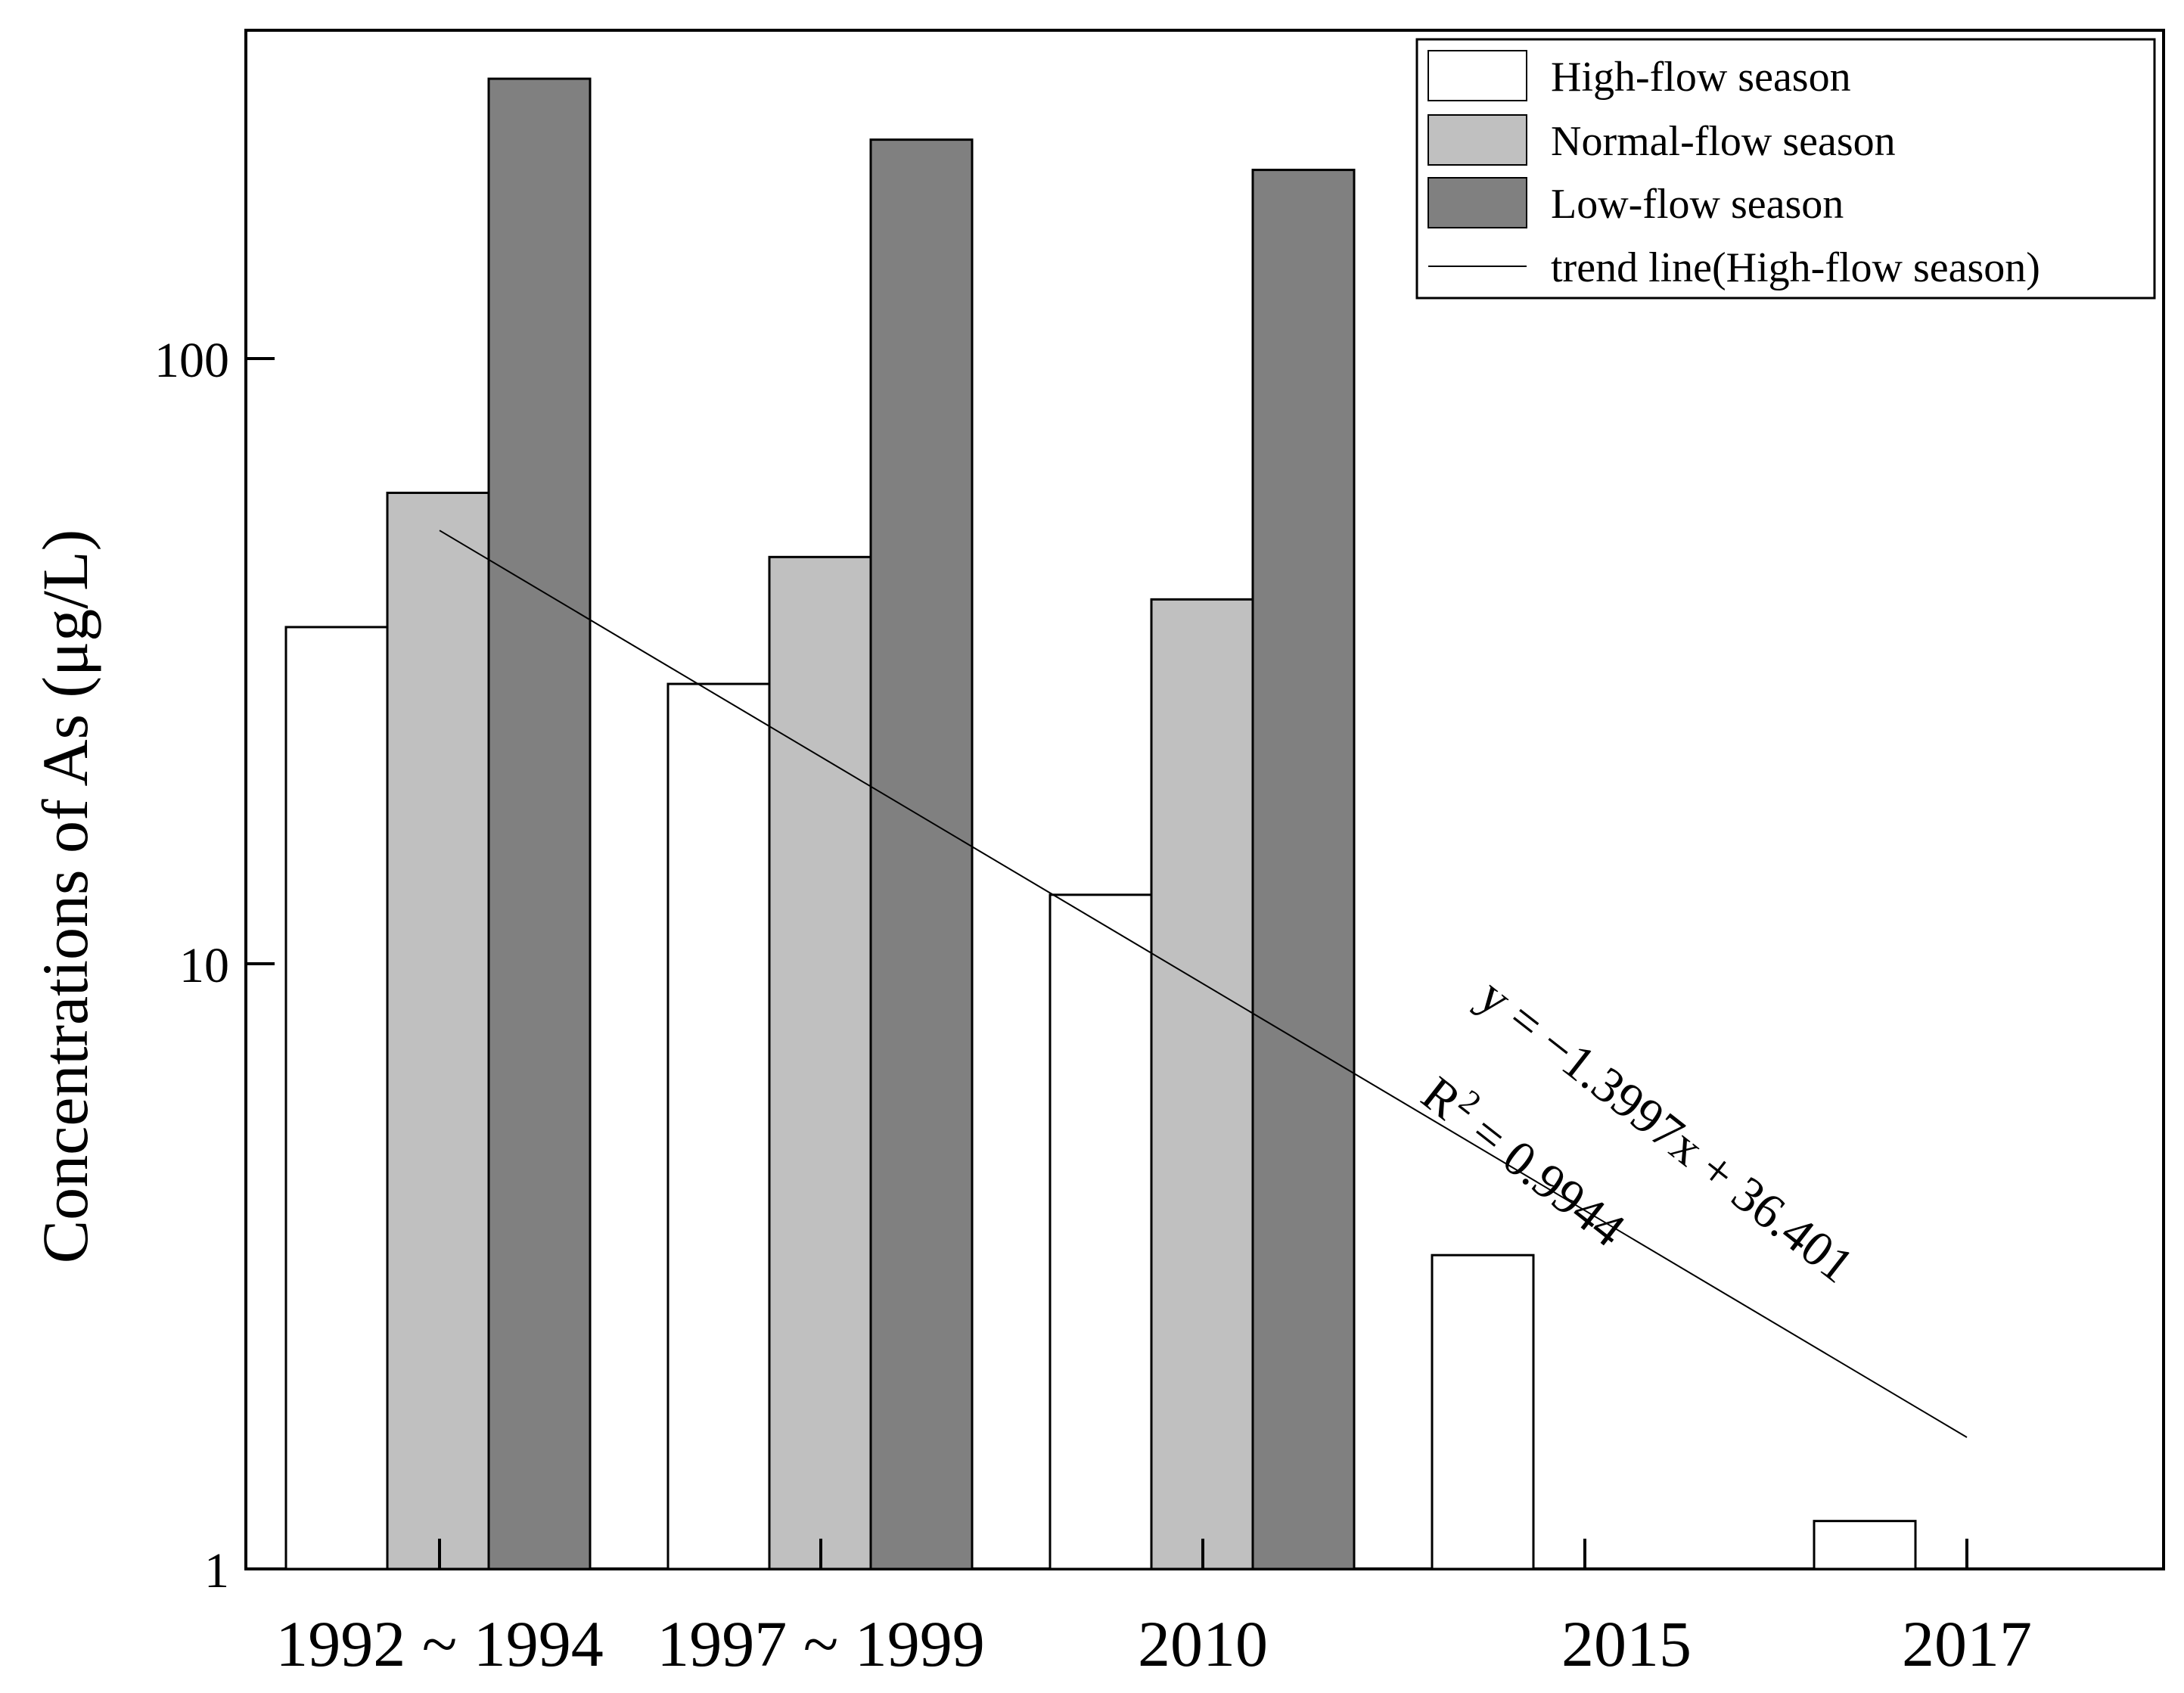 The image size is (2184, 1693). What do you see at coordinates (1723, 142) in the screenshot?
I see `legend-label-1: Normal-flow season` at bounding box center [1723, 142].